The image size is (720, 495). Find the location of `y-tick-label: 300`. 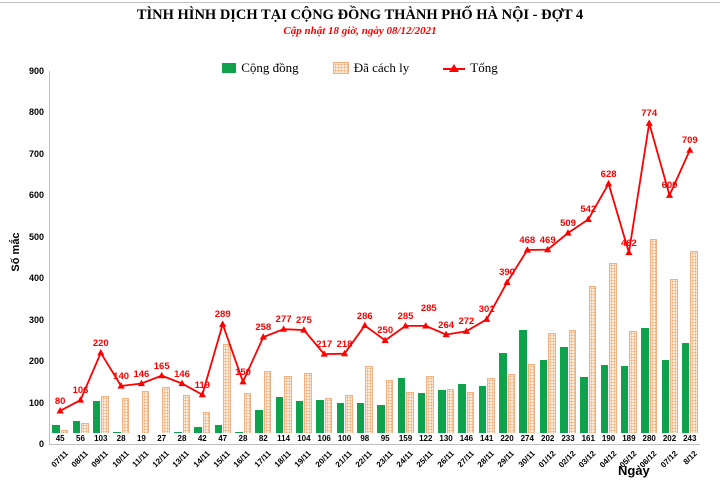

y-tick-label: 300 is located at coordinates (36, 319).